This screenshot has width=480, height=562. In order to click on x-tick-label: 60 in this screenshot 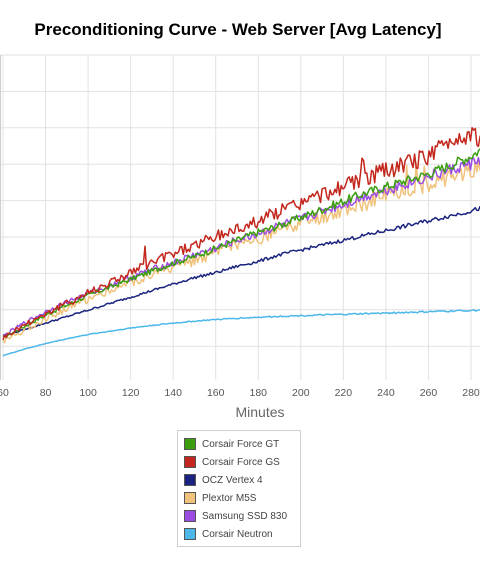, I will do `click(4, 393)`.